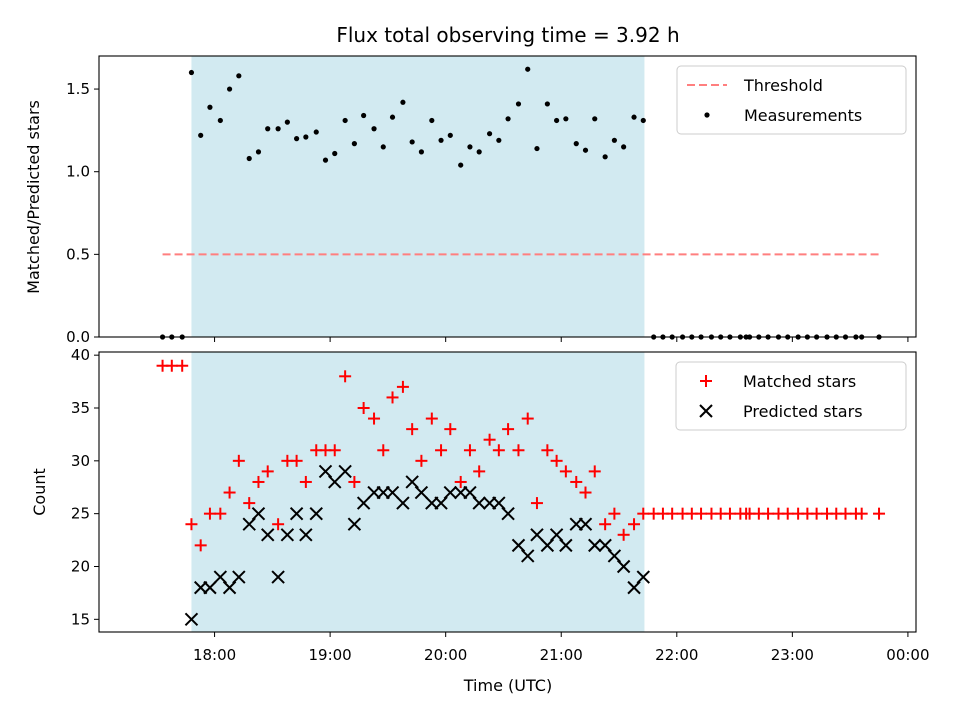 This screenshot has height=720, width=960. I want to click on count-panel-series-predicted-stars-point-17-stroke-b, so click(354, 524).